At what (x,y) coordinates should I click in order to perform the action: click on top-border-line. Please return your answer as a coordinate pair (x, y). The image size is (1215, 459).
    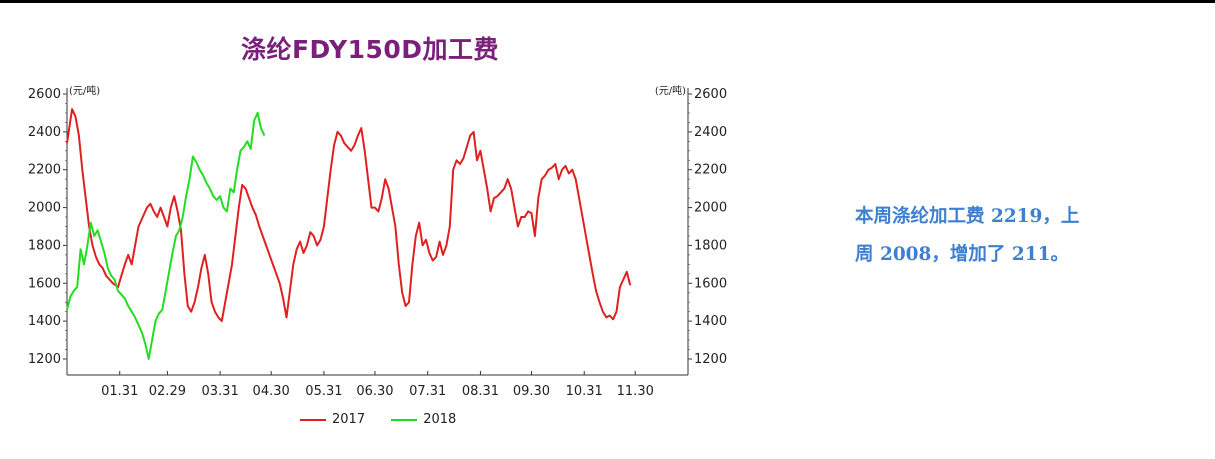
    Looking at the image, I should click on (607, 1).